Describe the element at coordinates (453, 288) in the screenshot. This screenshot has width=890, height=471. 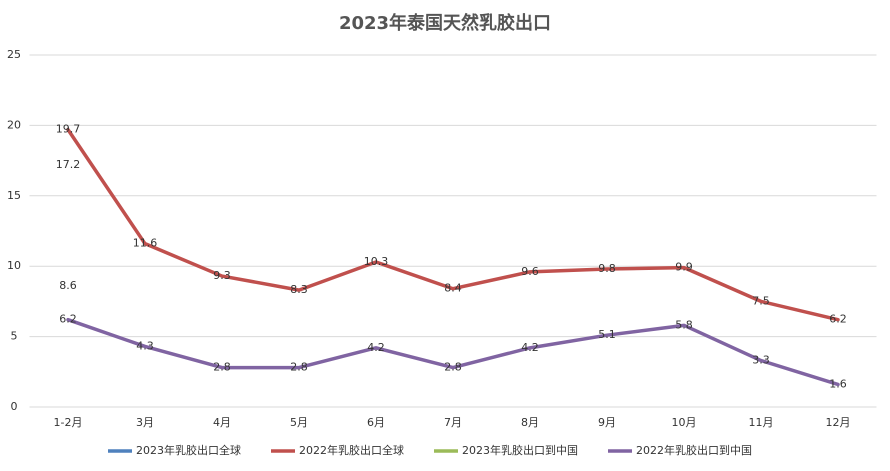
I see `data-label: 8.4` at that location.